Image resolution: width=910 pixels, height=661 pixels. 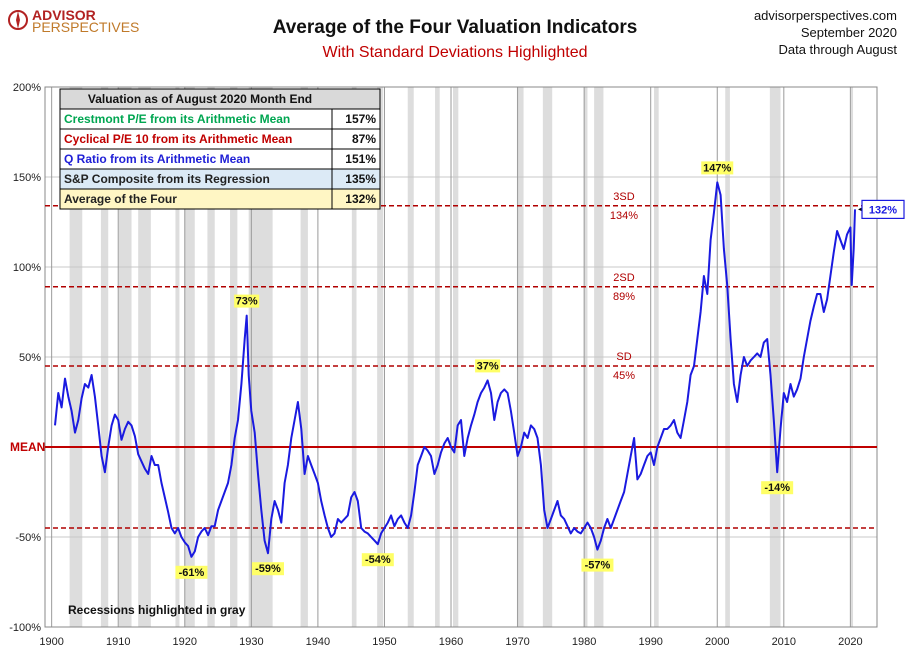 I want to click on x-tick-label: 2020, so click(x=850, y=642).